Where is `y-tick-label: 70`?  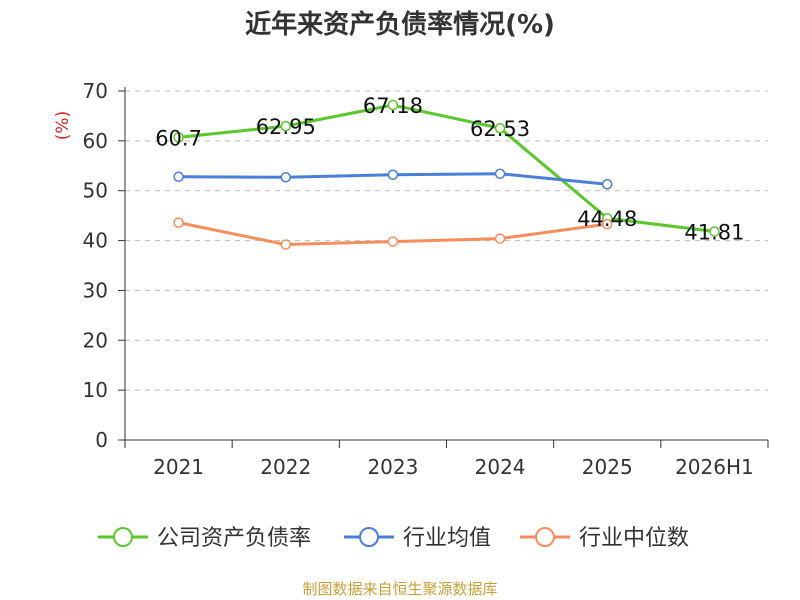
y-tick-label: 70 is located at coordinates (95, 91).